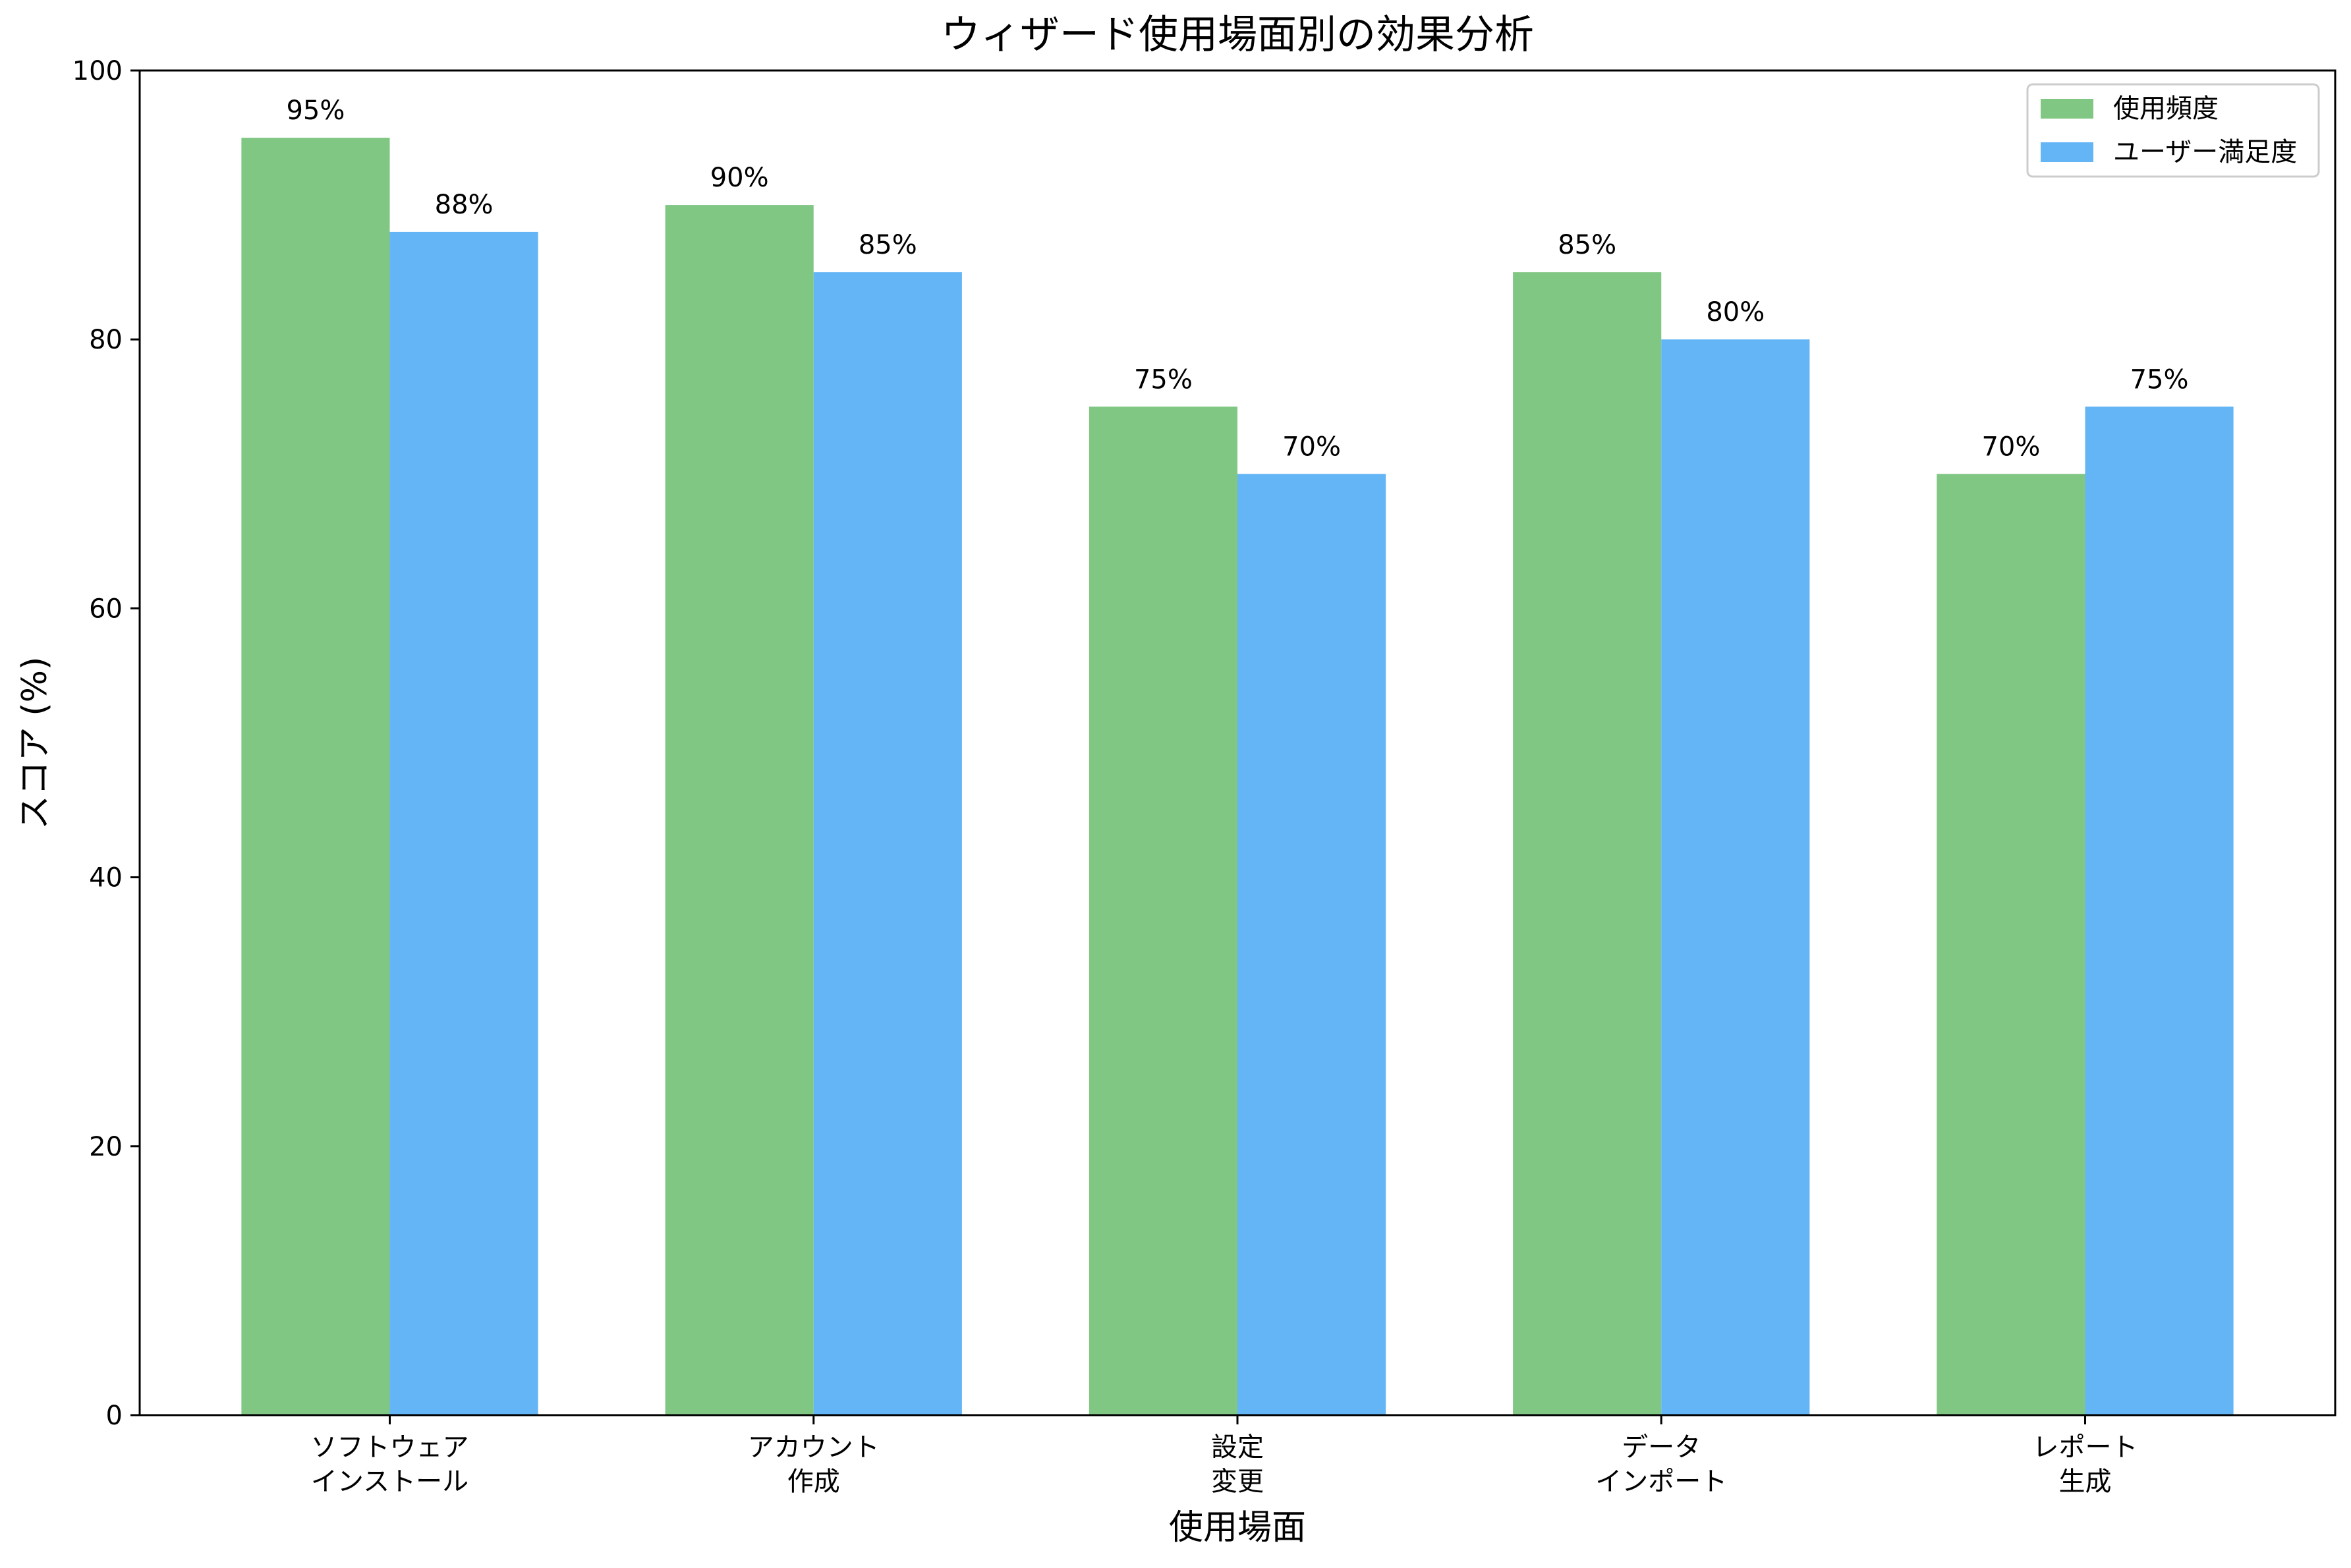 Image resolution: width=2351 pixels, height=1568 pixels. I want to click on y-tick-label: 20, so click(106, 1147).